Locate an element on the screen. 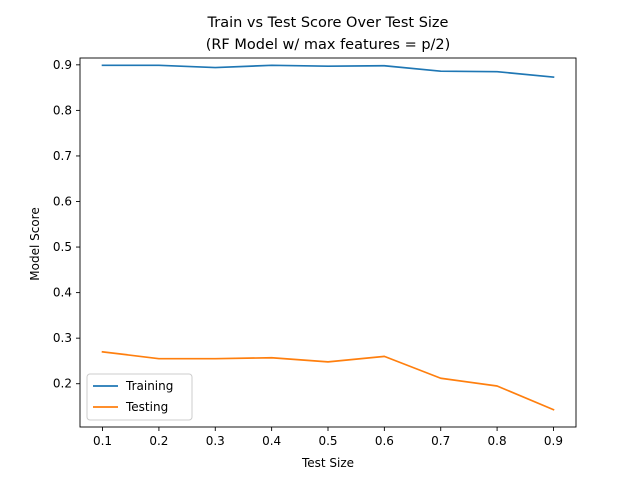  y-tick-label: 0.6 is located at coordinates (62, 202).